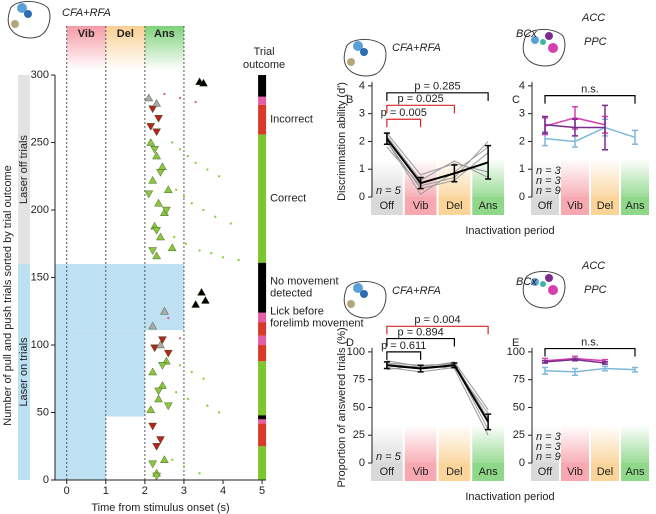  Describe the element at coordinates (416, 48) in the screenshot. I see `region-label: CFA+RFA` at that location.